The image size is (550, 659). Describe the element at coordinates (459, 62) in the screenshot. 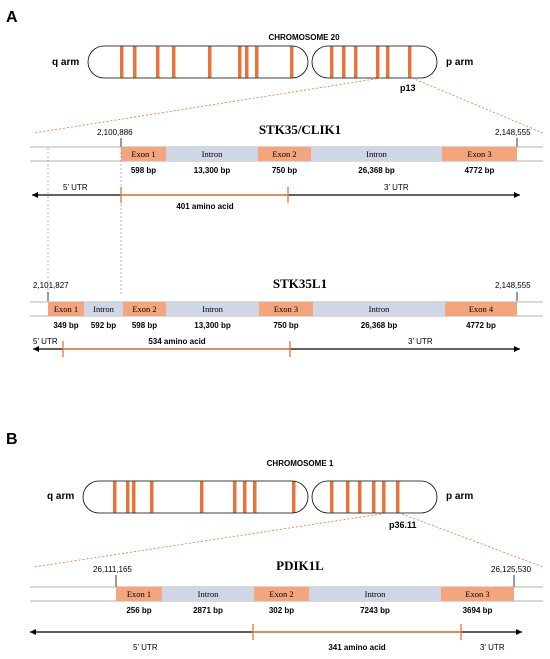

I see `chr20-p-arm-label: p arm` at that location.